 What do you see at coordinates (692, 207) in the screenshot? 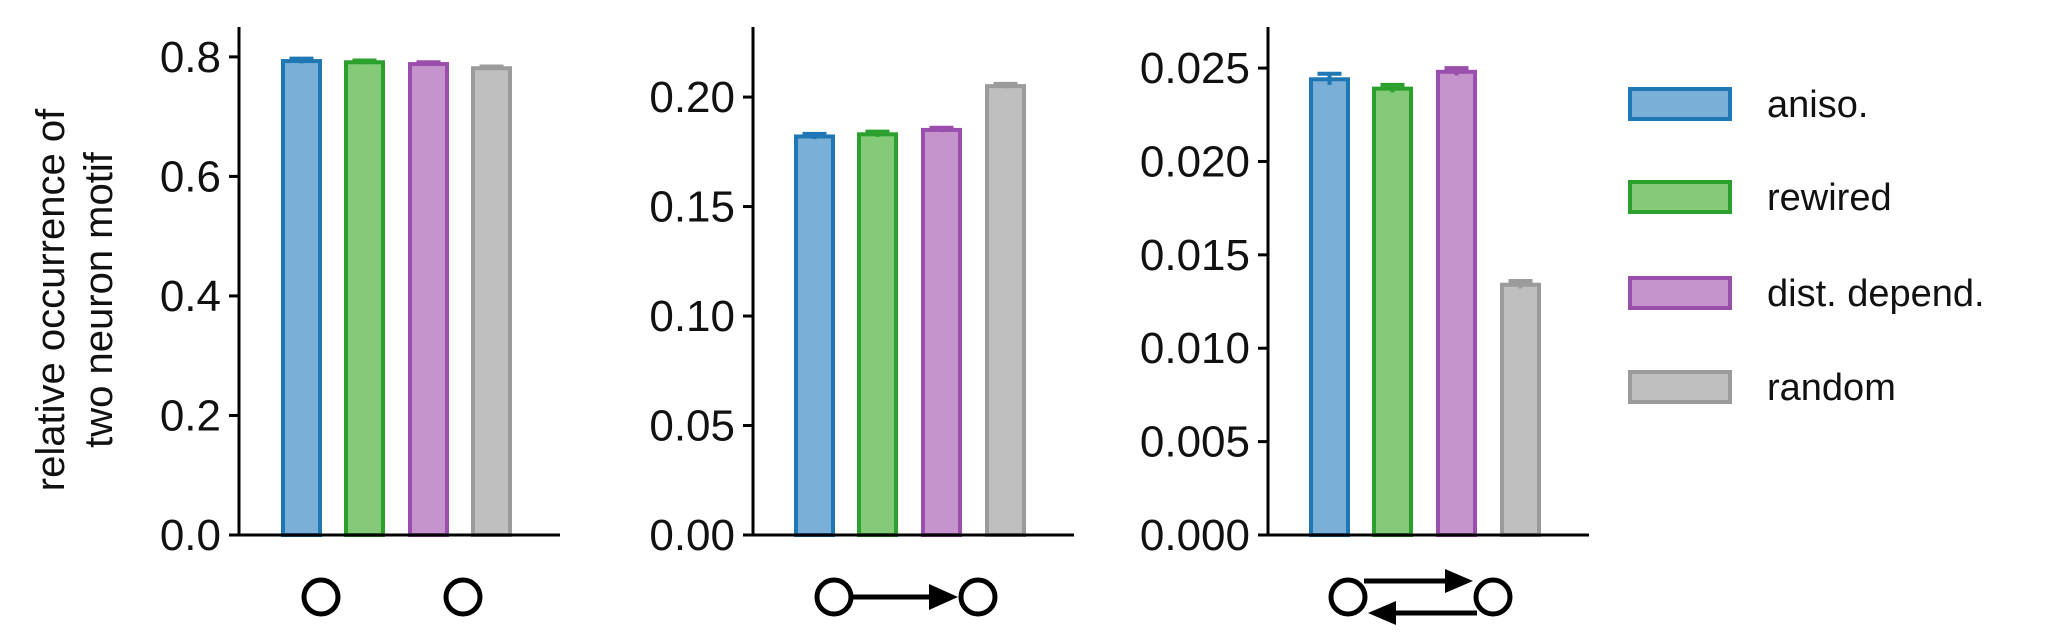
I see `y-tick-label: 0.15` at bounding box center [692, 207].